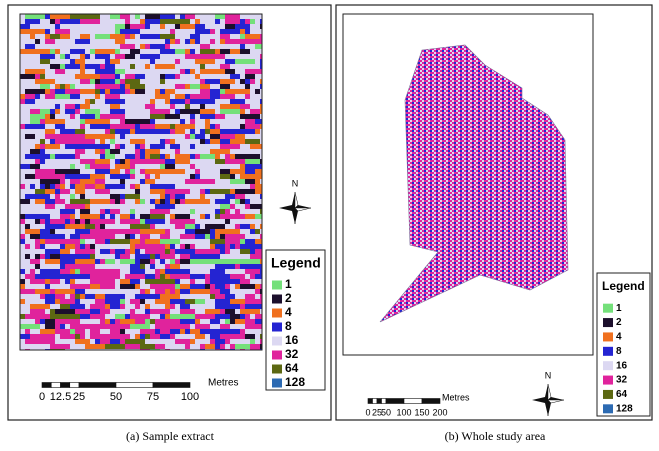 The width and height of the screenshot is (659, 451). What do you see at coordinates (431, 401) in the screenshot?
I see `scale-segment` at bounding box center [431, 401].